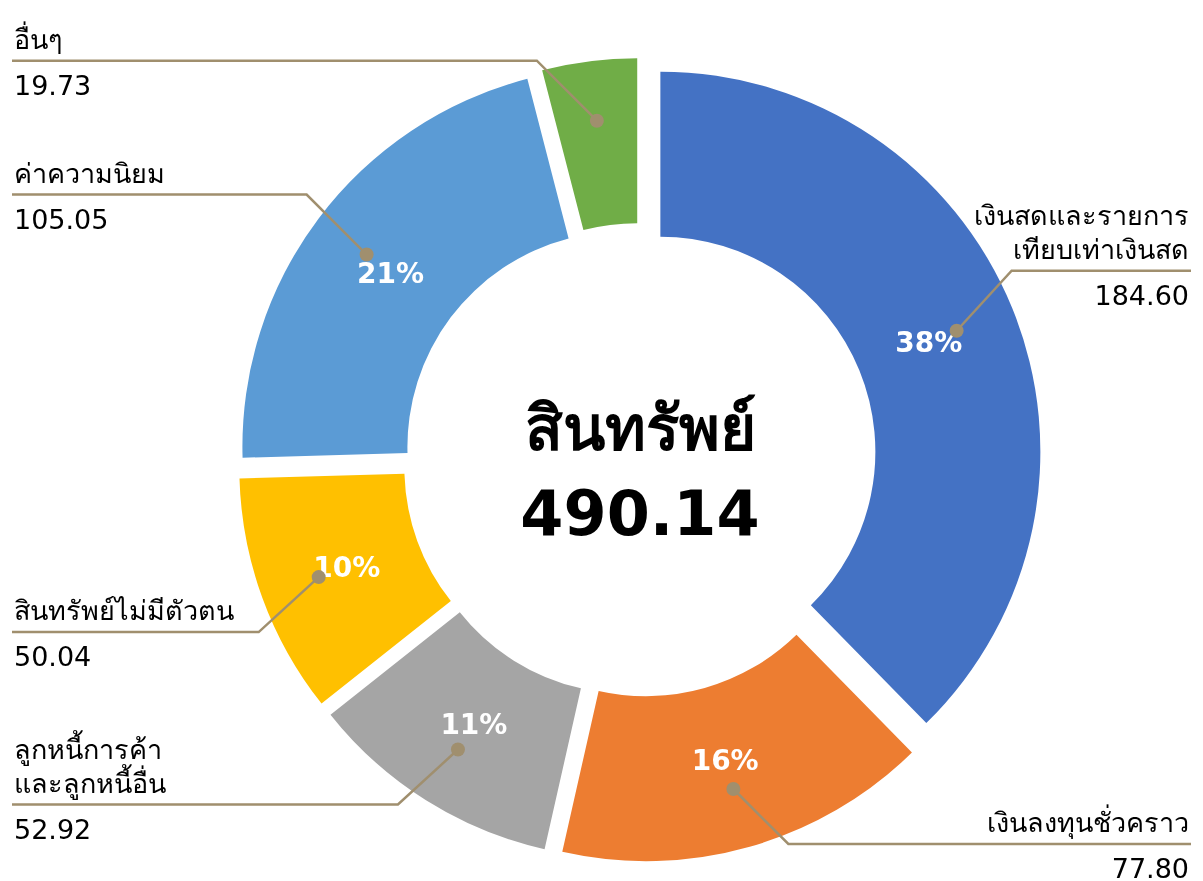  Describe the element at coordinates (1088, 822) in the screenshot. I see `slice-label: เงินลงทุนชั่วคราว` at that location.